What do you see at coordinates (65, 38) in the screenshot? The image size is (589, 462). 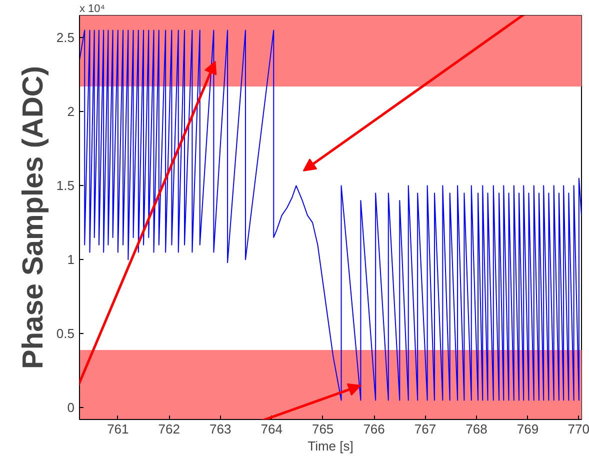 I see `y-tick-label: 2.5` at bounding box center [65, 38].